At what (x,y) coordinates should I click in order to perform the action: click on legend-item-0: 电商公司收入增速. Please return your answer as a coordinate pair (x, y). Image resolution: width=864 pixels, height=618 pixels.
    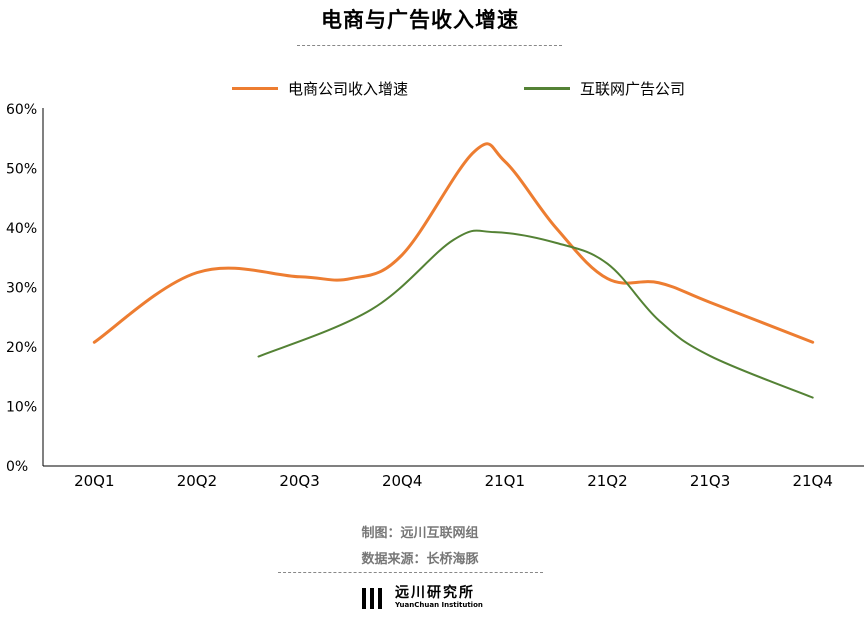
    Looking at the image, I should click on (320, 88).